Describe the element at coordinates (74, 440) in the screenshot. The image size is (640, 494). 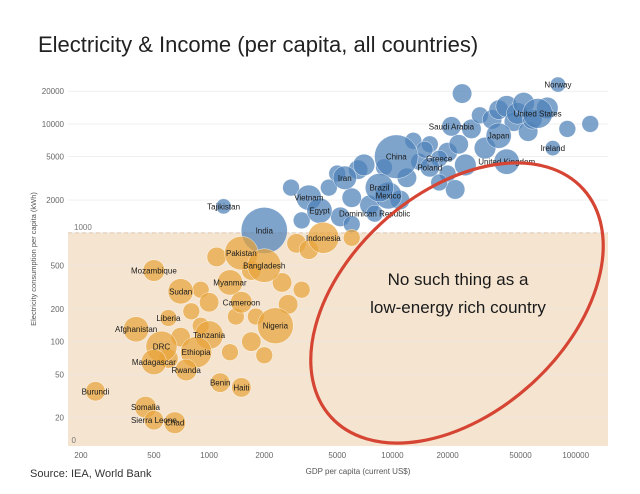
I see `y-zero-label: 0` at that location.